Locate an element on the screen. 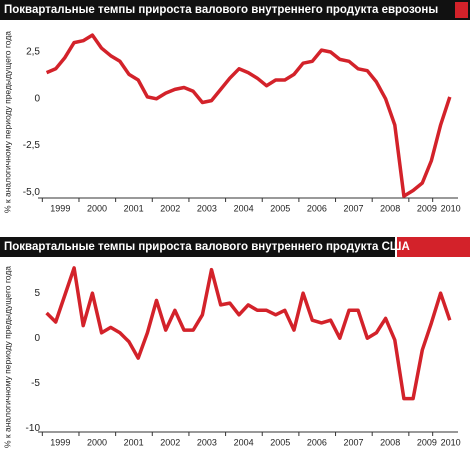 The width and height of the screenshot is (470, 460). y-tick-label: 2,5 is located at coordinates (33, 52).